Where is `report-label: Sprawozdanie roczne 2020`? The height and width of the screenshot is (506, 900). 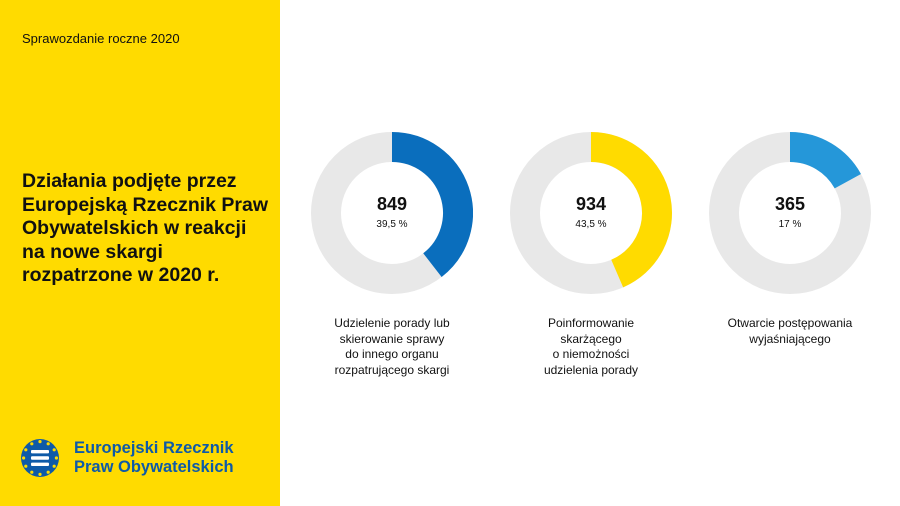
report-label: Sprawozdanie roczne 2020 is located at coordinates (101, 38).